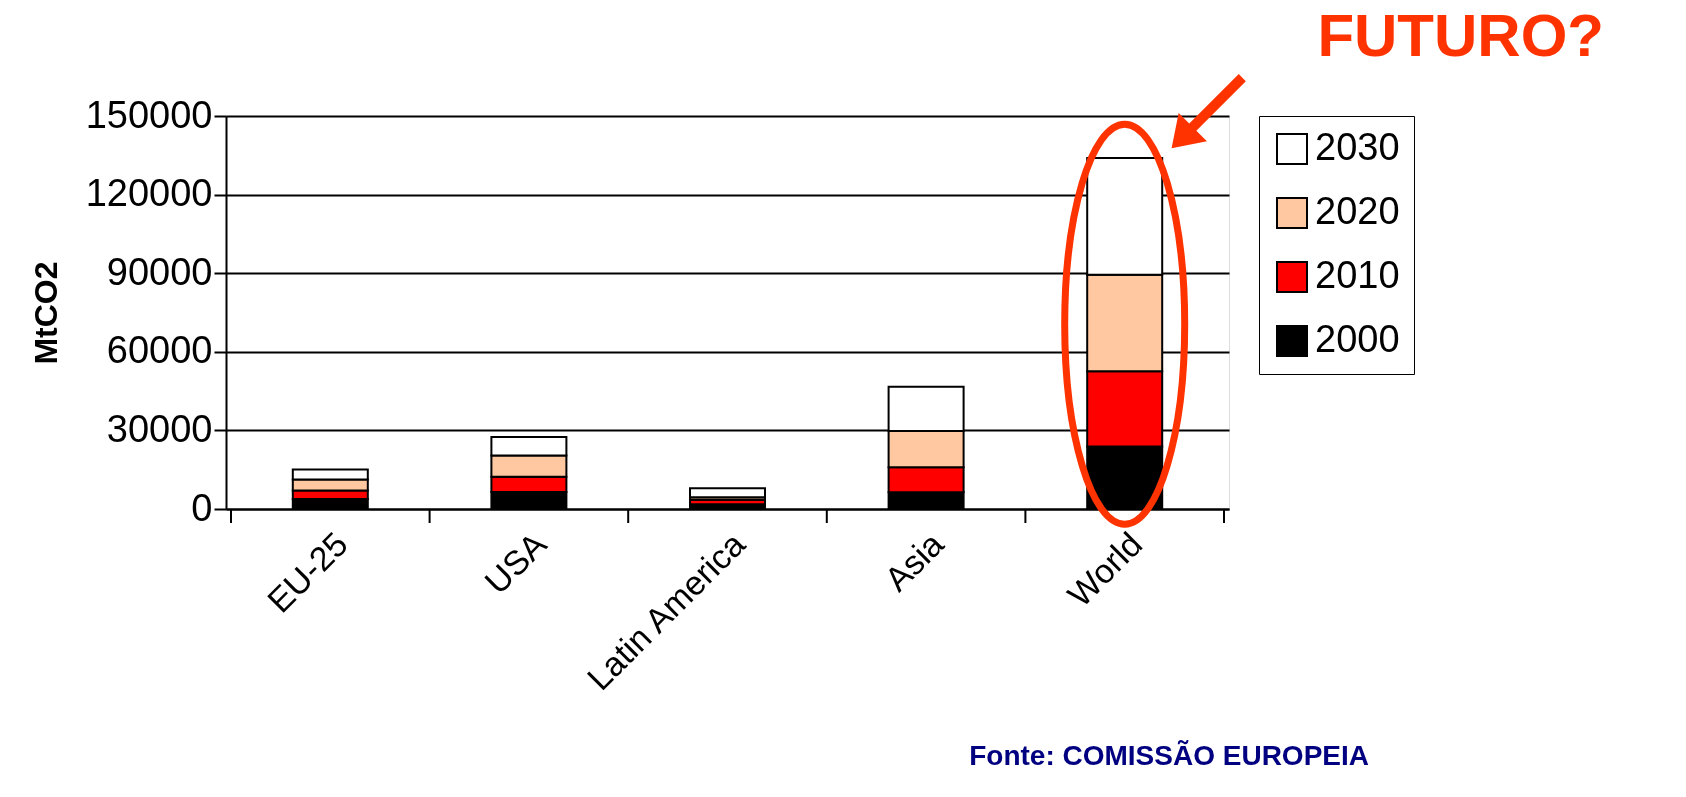 The width and height of the screenshot is (1686, 797). Describe the element at coordinates (159, 350) in the screenshot. I see `y-tick-label: 60000` at that location.